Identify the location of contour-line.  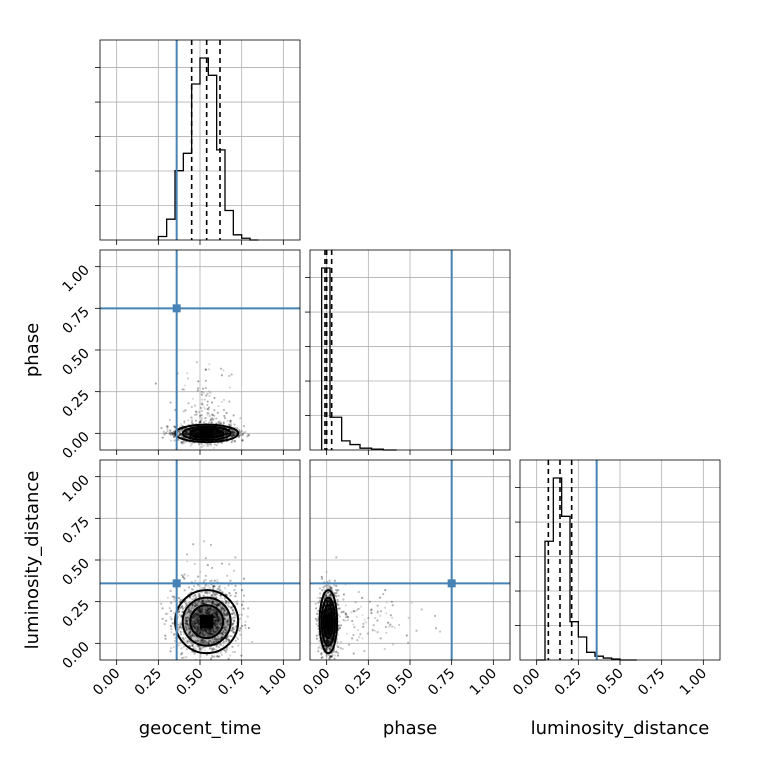
(206, 433).